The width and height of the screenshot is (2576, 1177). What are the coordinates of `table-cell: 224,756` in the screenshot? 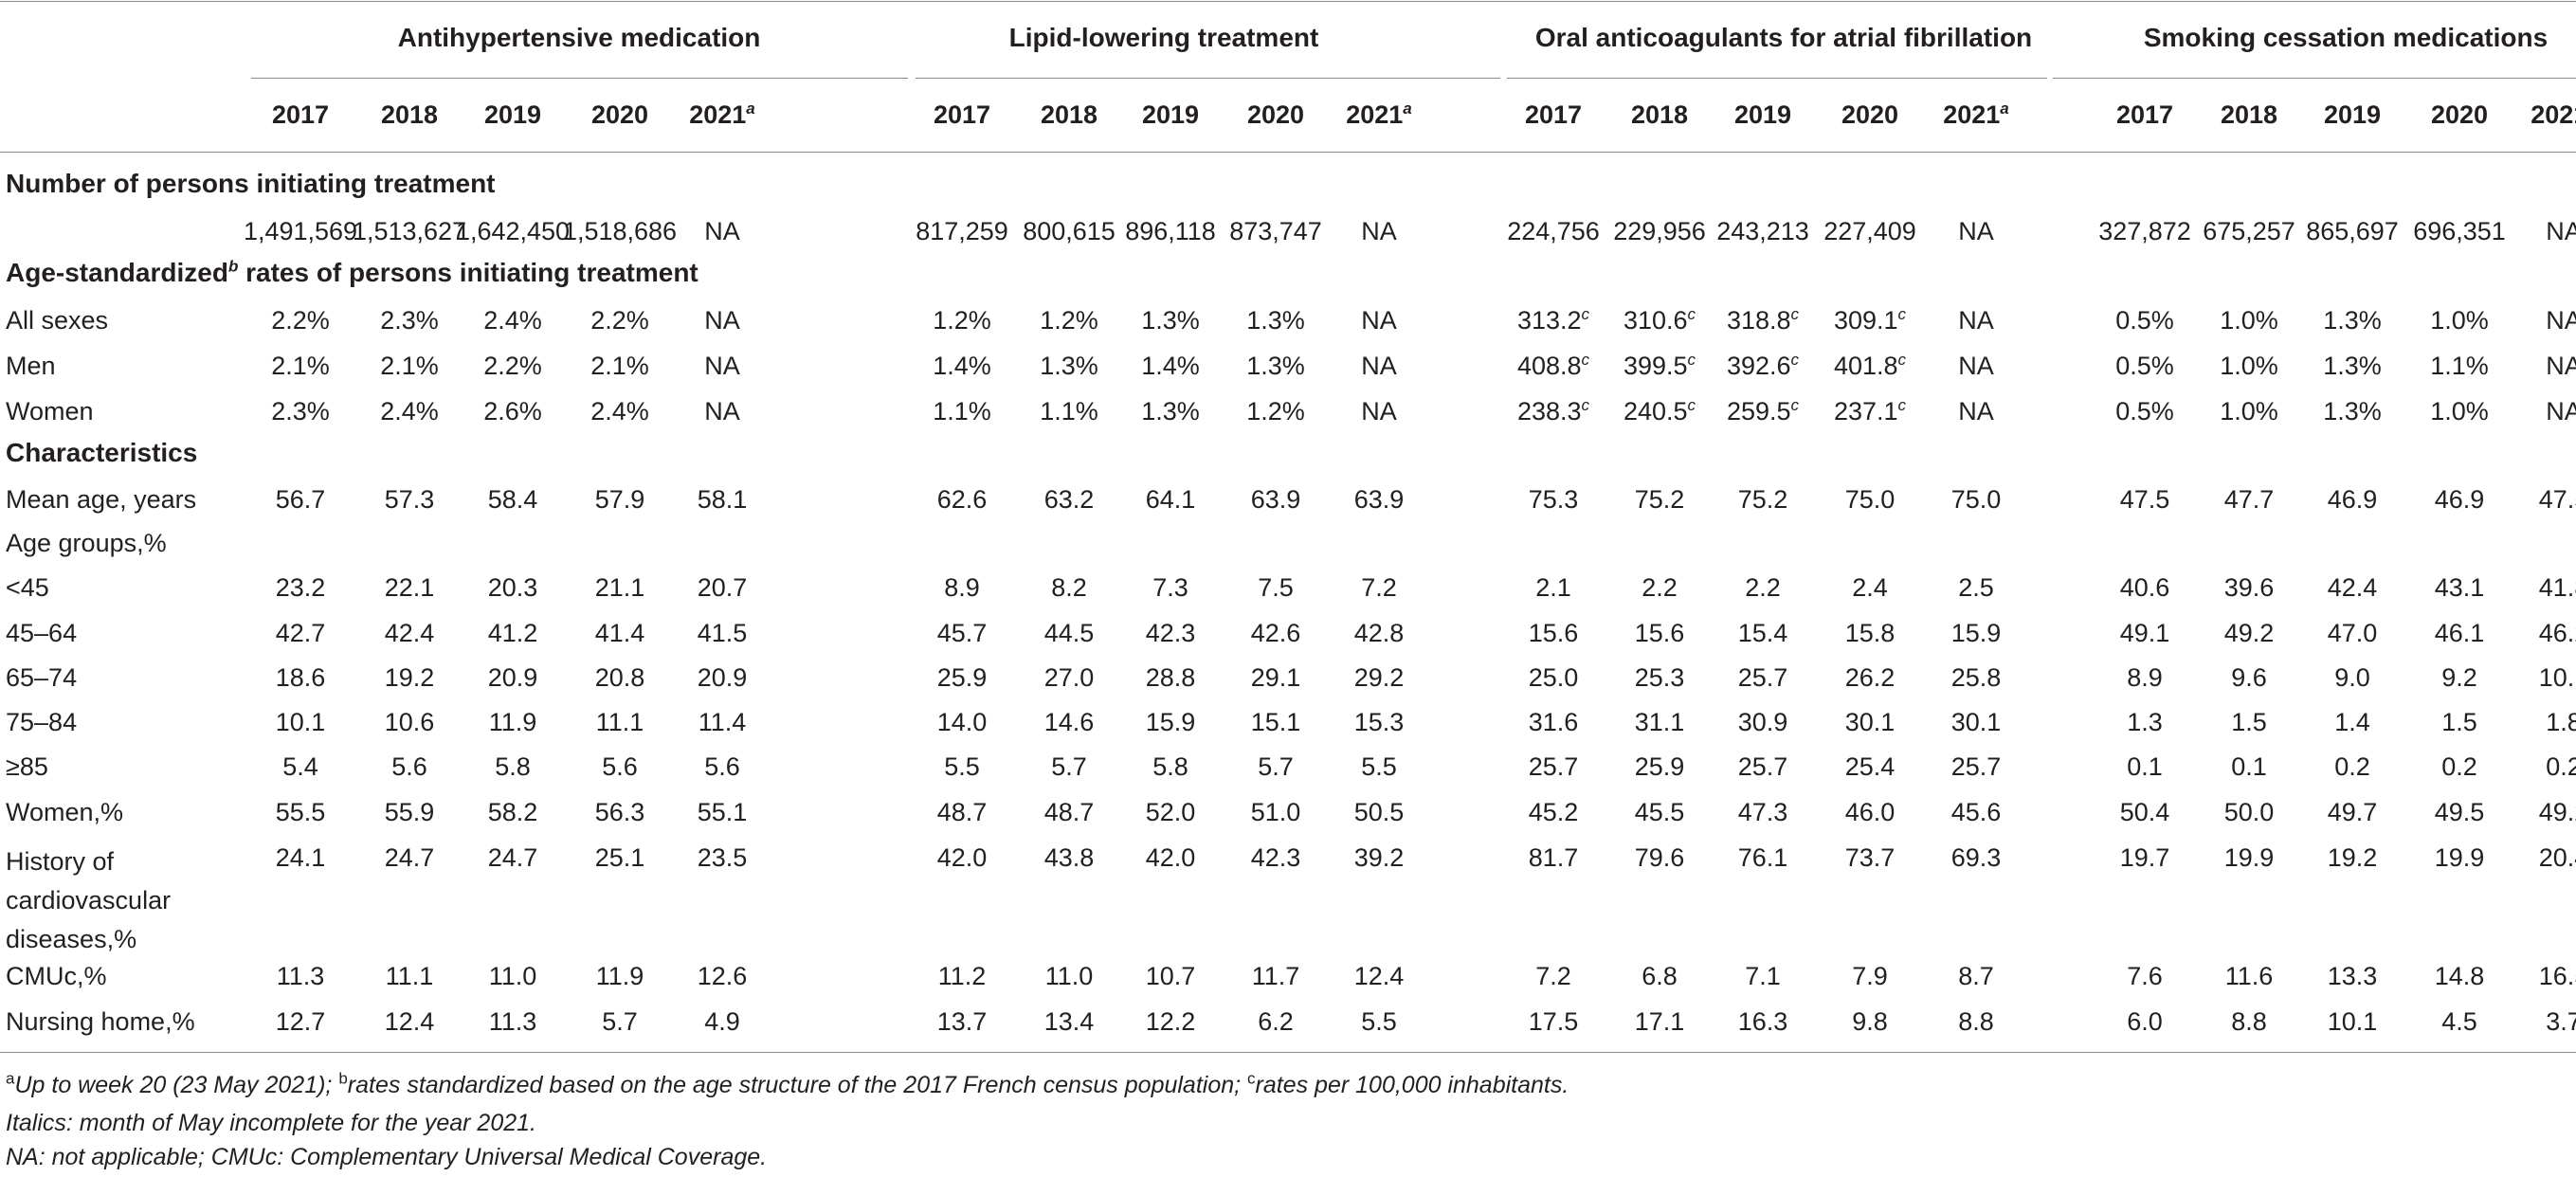 It's located at (1553, 231).